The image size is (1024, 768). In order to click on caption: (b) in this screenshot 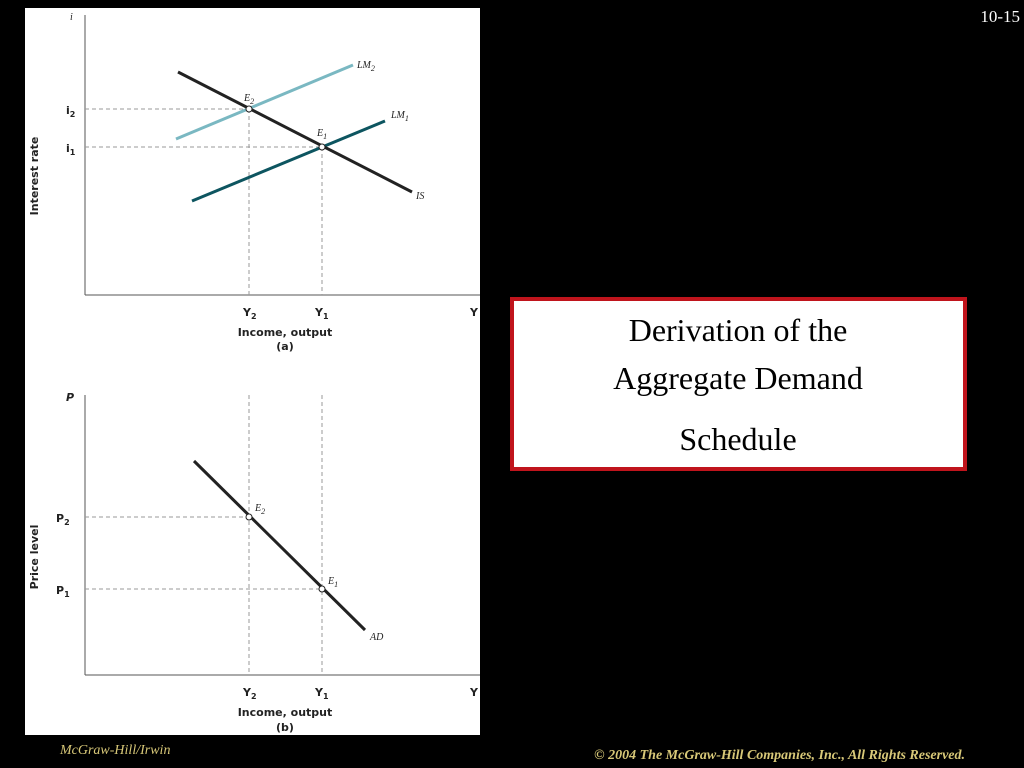, I will do `click(285, 727)`.